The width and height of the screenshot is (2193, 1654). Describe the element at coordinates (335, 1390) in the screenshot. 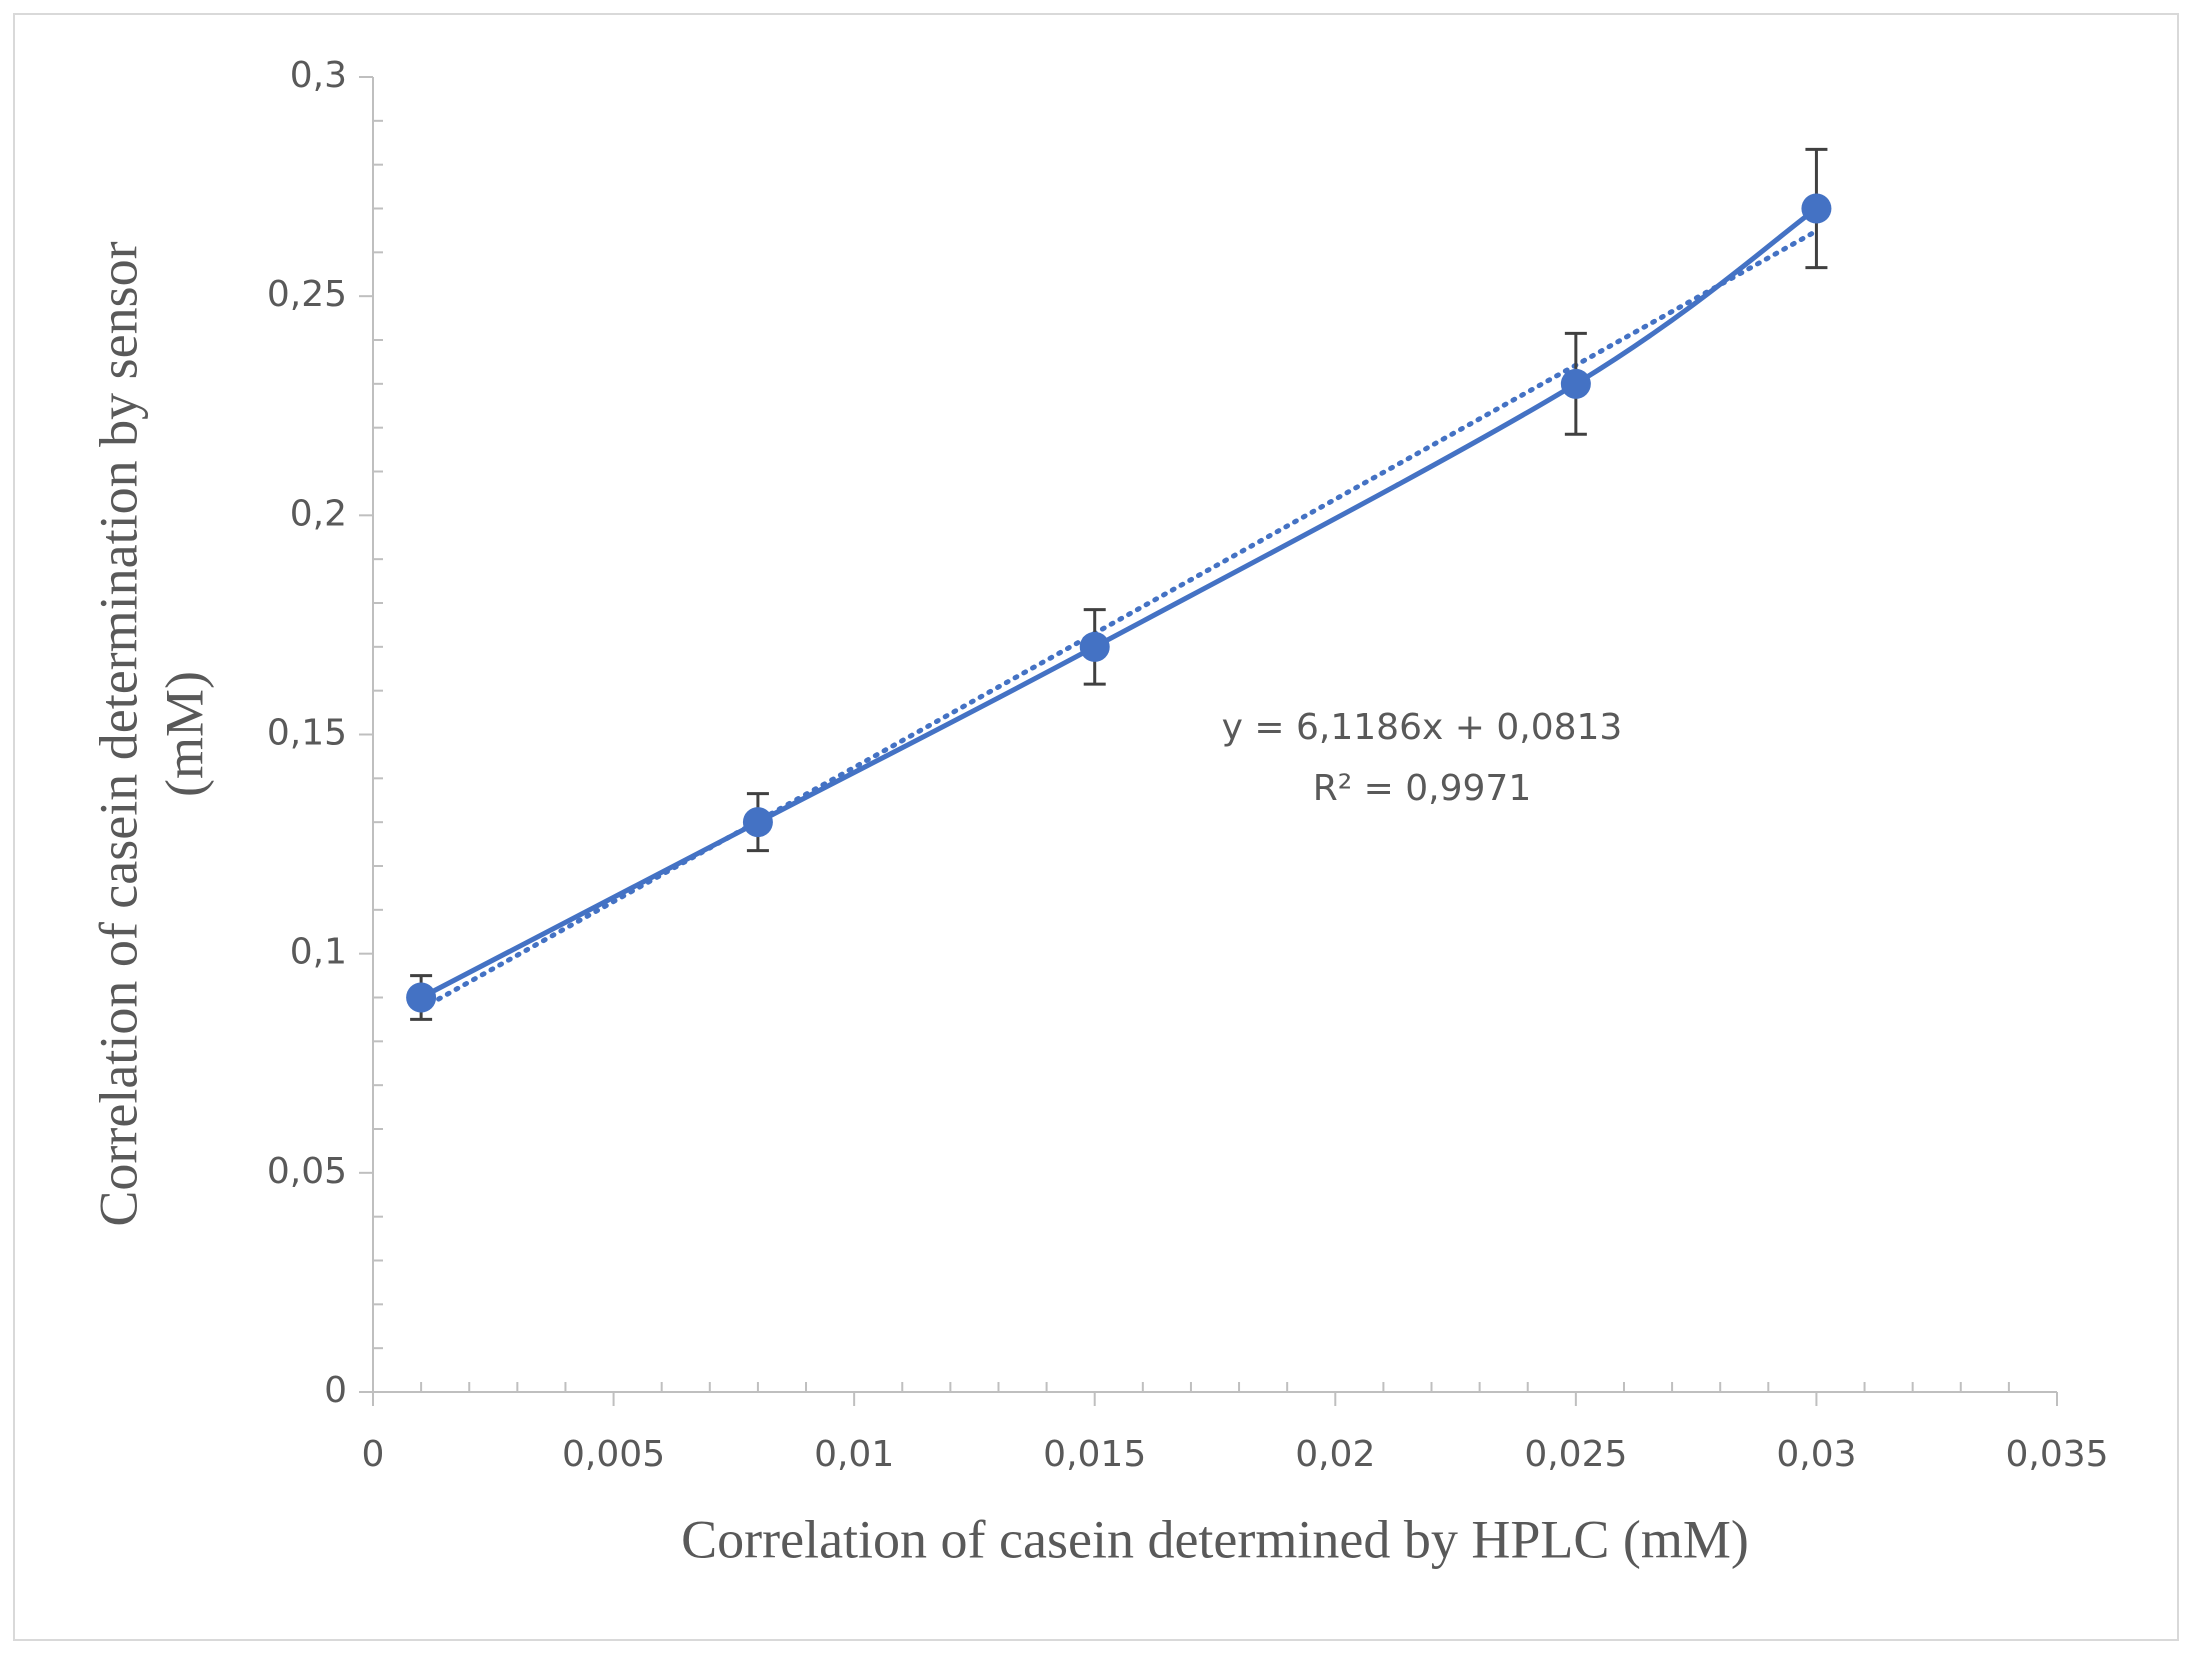

I see `y-tick-label: 0` at that location.